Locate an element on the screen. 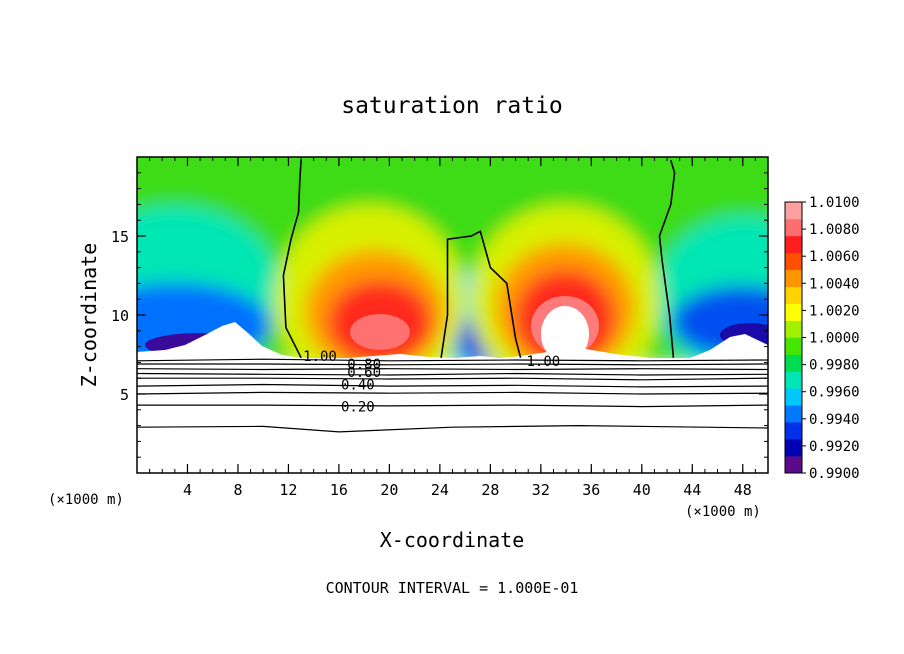 The width and height of the screenshot is (904, 654). subsaturated-layer is located at coordinates (452, 415).